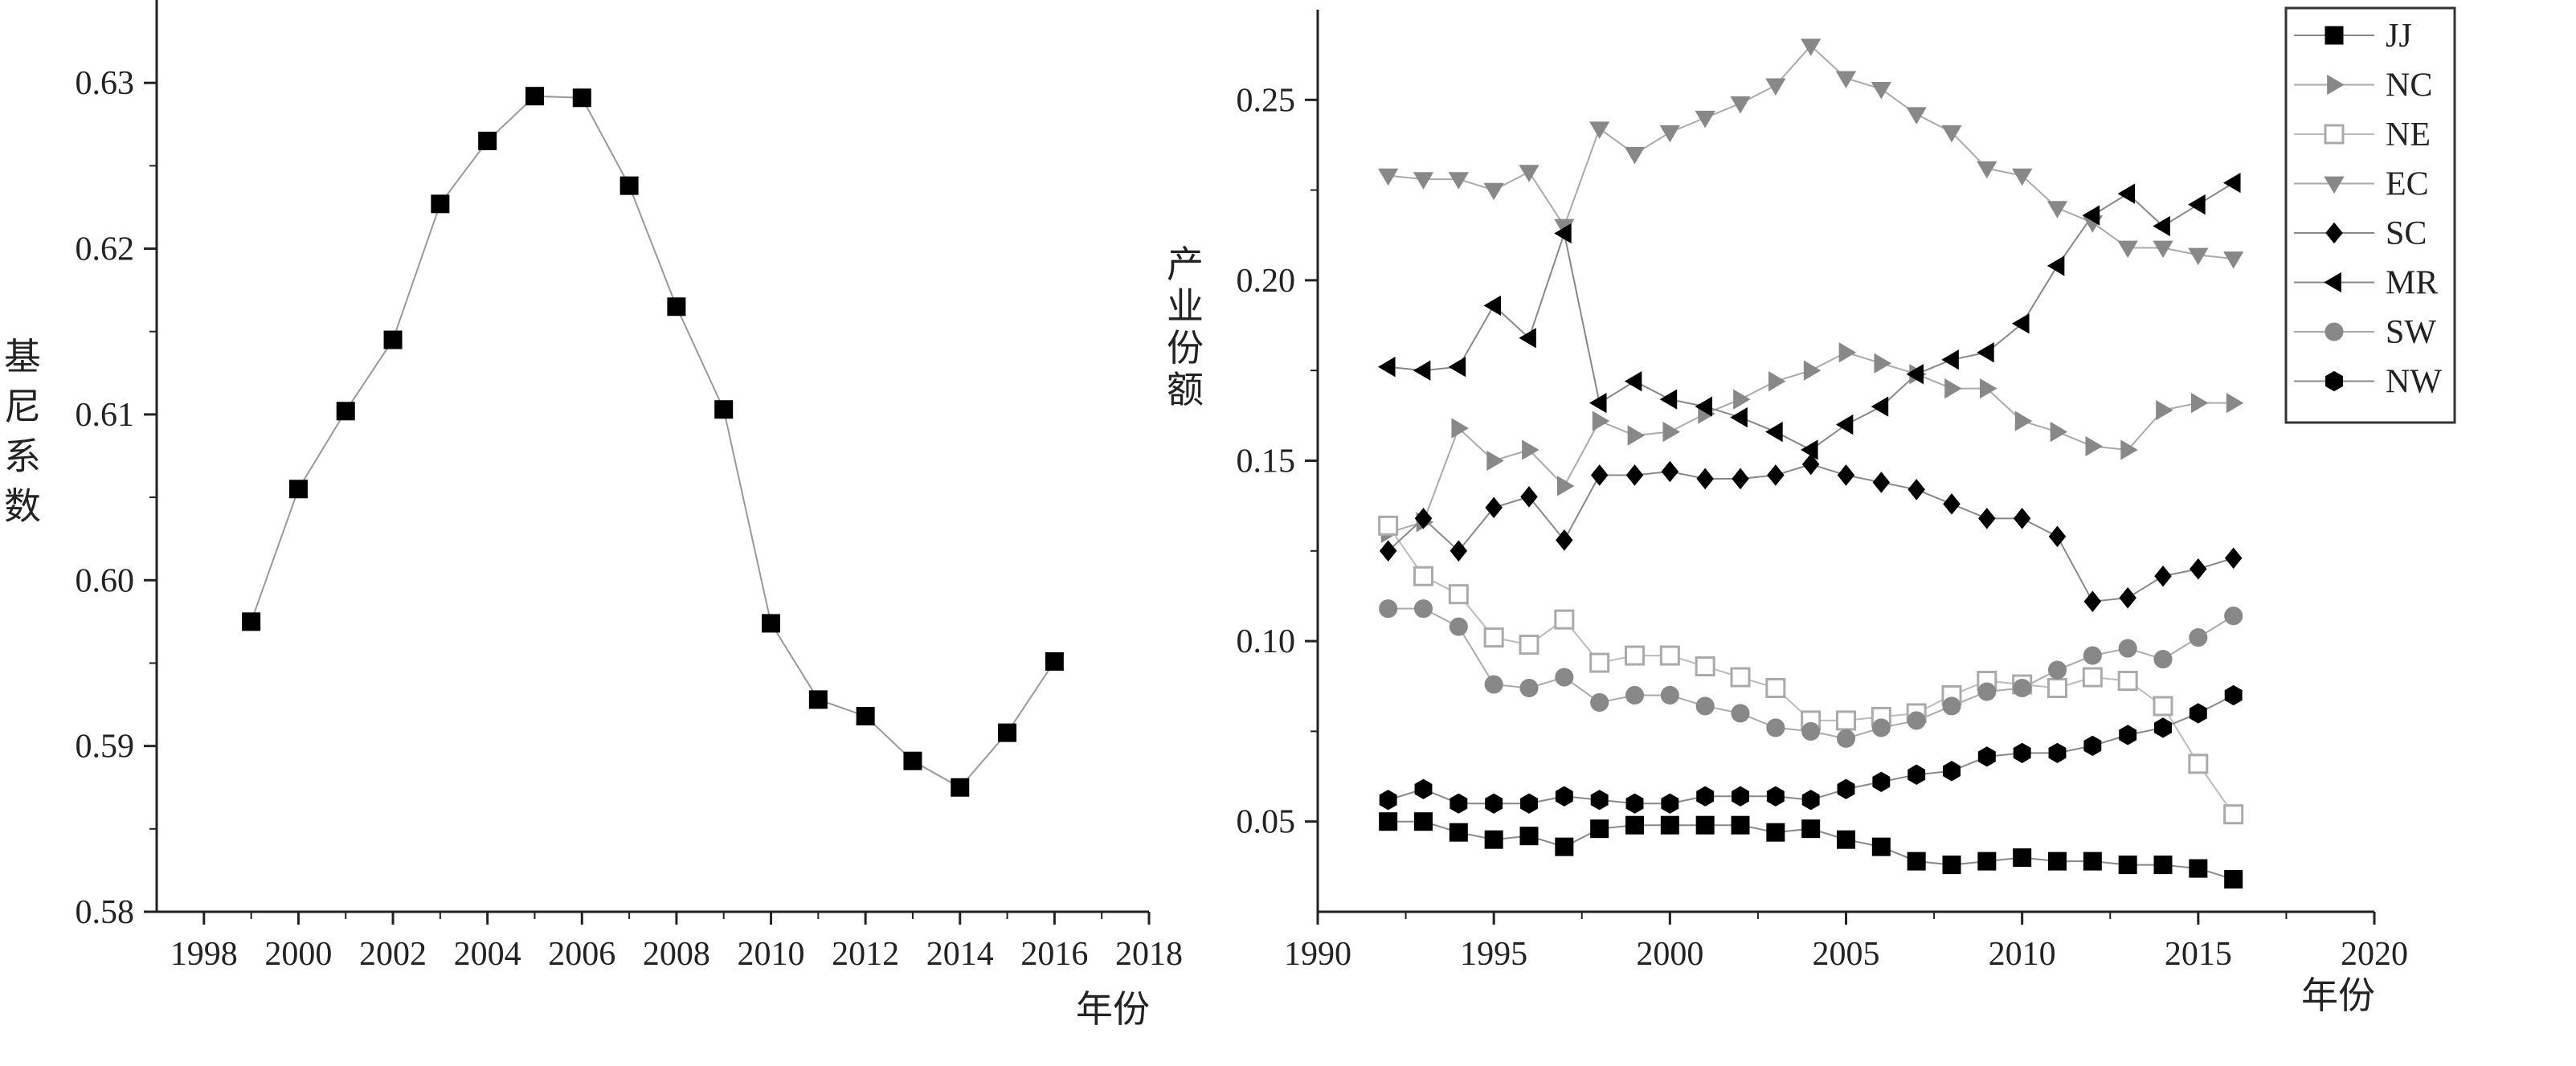 This screenshot has height=1066, width=2576. I want to click on x-tick-label: 2008, so click(677, 954).